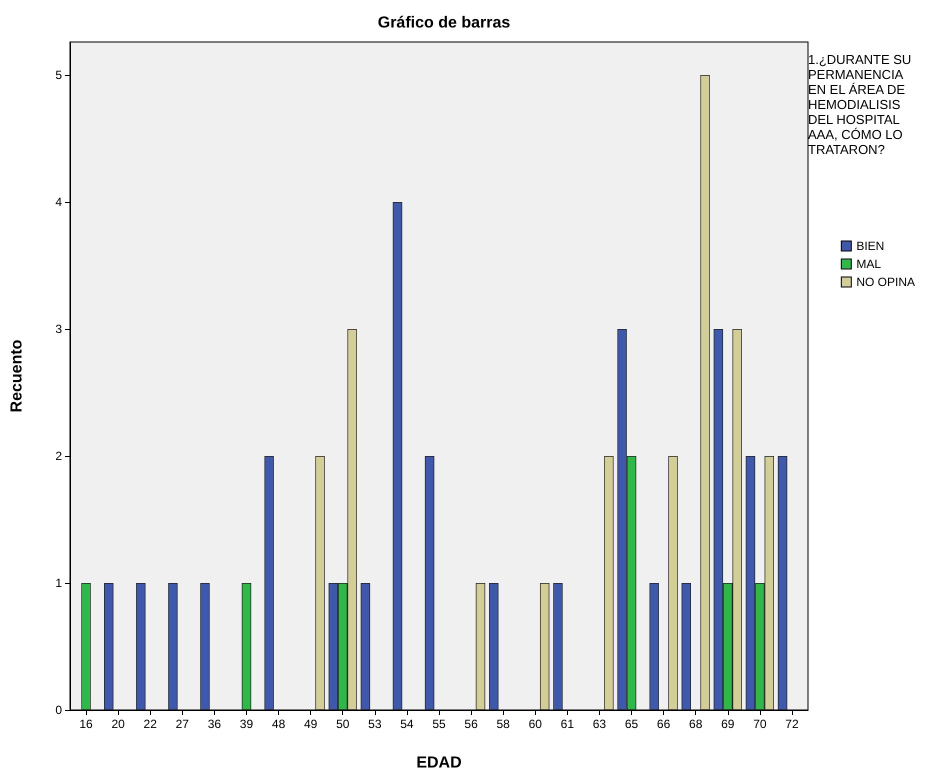 Image resolution: width=928 pixels, height=783 pixels. I want to click on x-tick-label: 27, so click(183, 724).